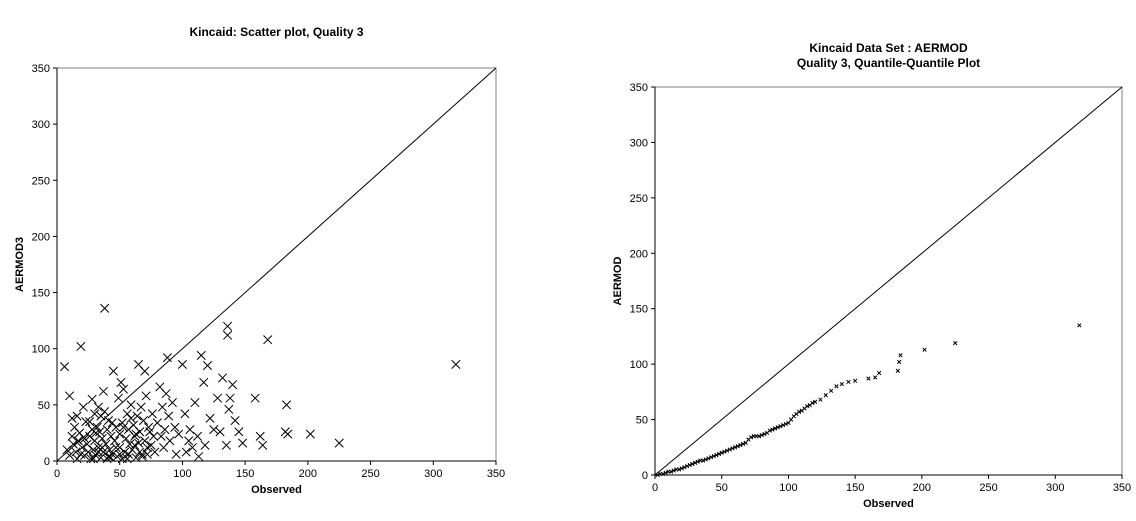 This screenshot has height=521, width=1136. Describe the element at coordinates (639, 310) in the screenshot. I see `y-tick-label: 150` at that location.